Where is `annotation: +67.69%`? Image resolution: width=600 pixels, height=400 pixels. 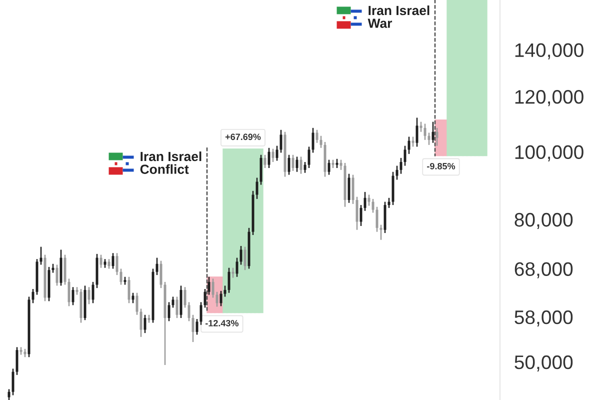
annotation: +67.69% is located at coordinates (243, 137).